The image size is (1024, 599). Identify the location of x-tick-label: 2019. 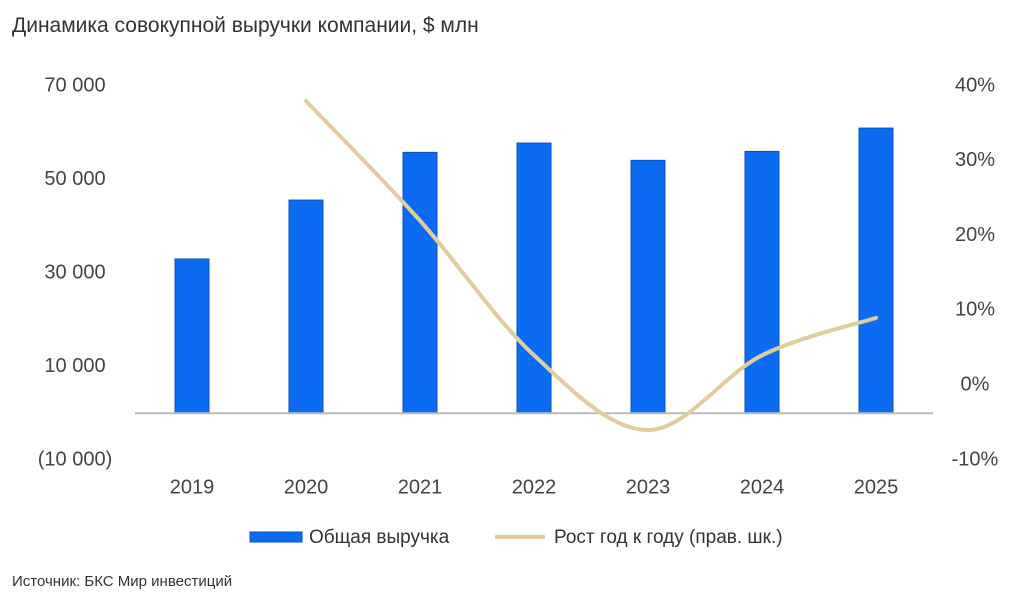
(192, 487).